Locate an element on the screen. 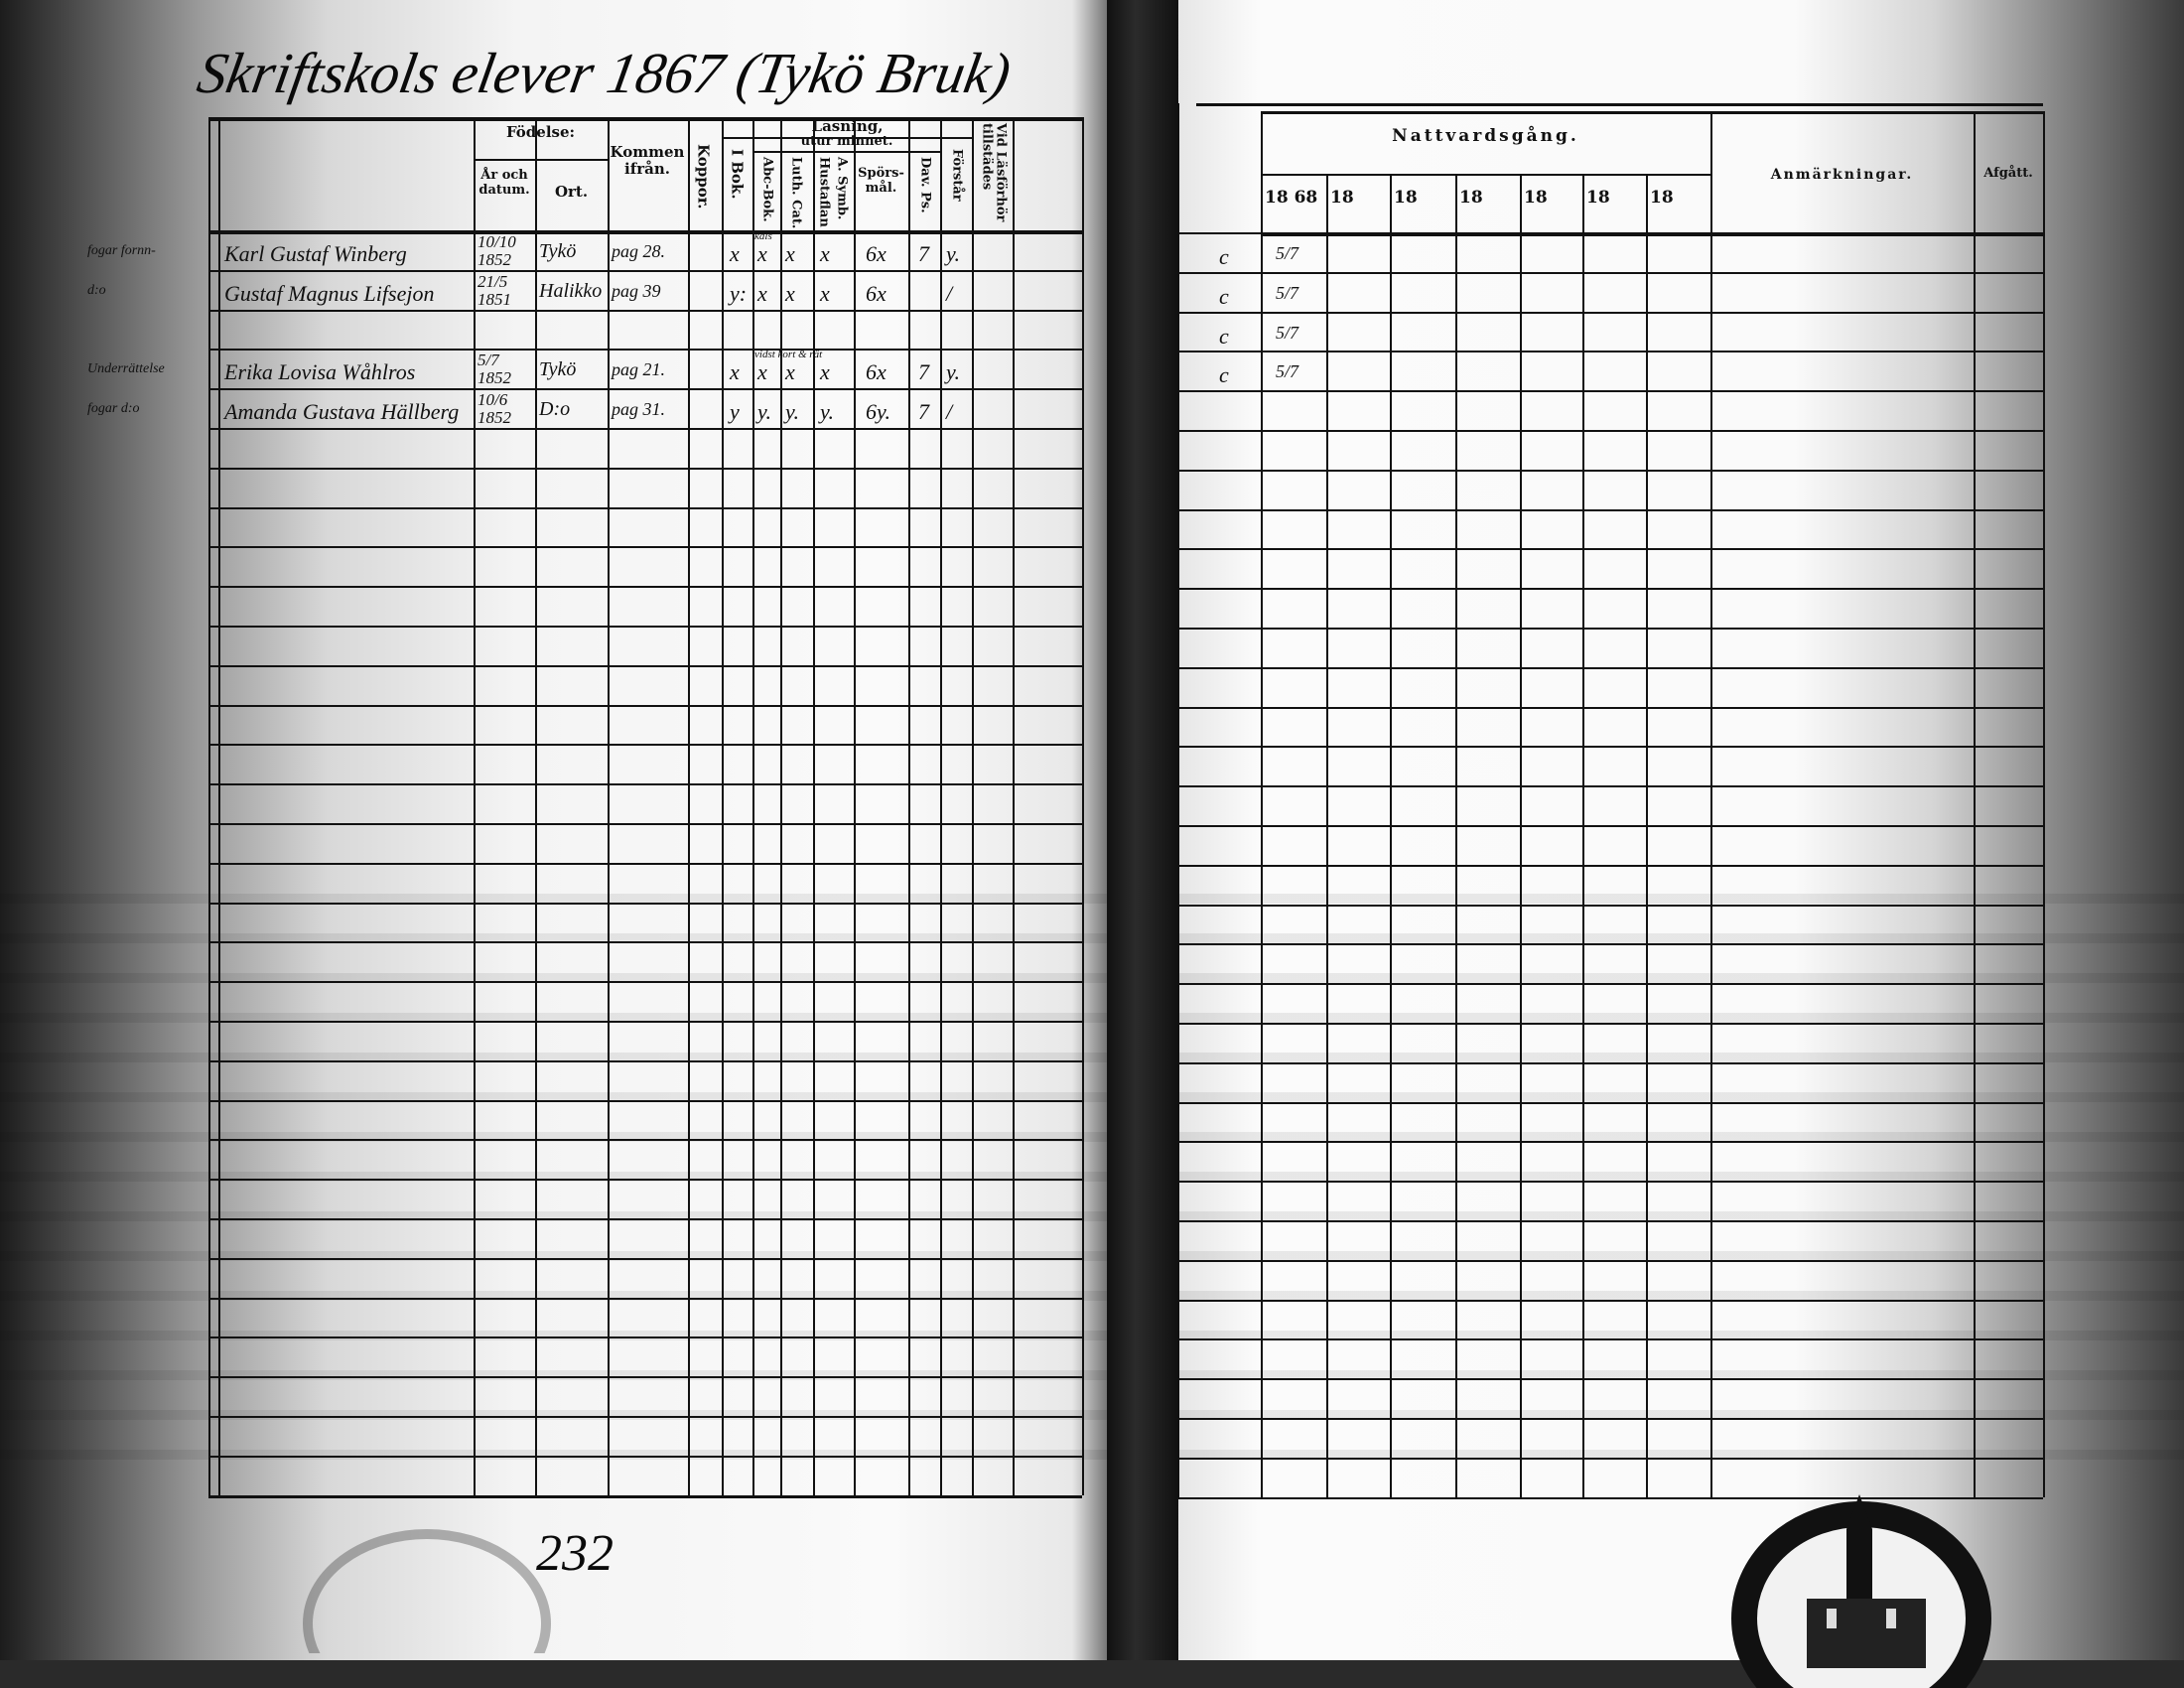  faint-stamp-icon is located at coordinates (427, 1591).